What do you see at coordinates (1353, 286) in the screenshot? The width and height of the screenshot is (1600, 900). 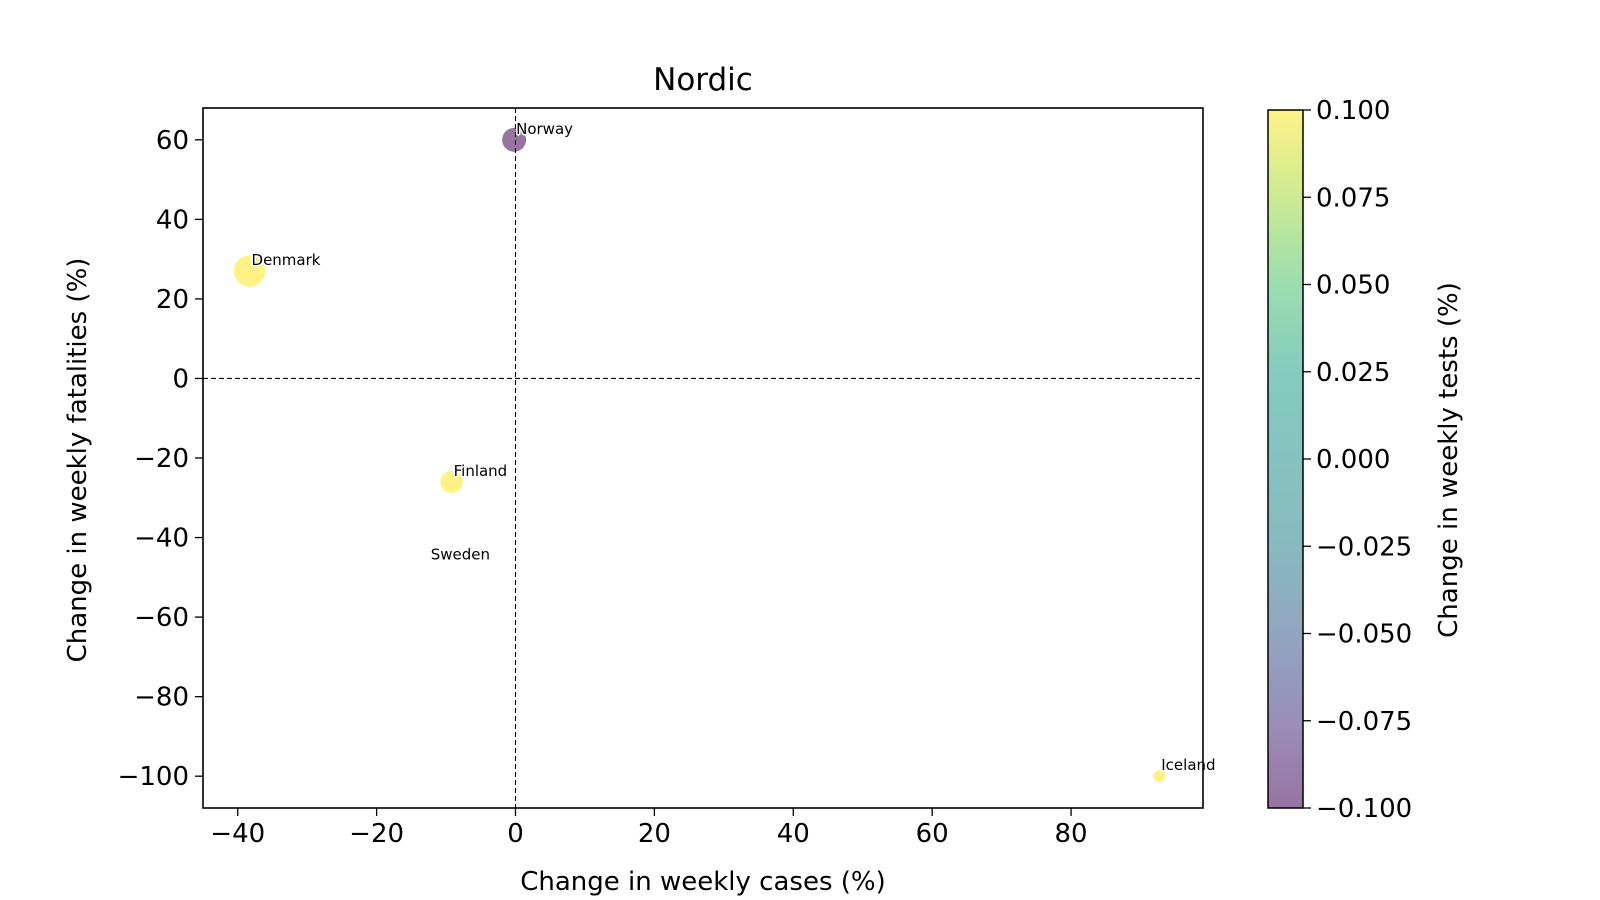 I see `colorbar-tick-label: 0.050` at bounding box center [1353, 286].